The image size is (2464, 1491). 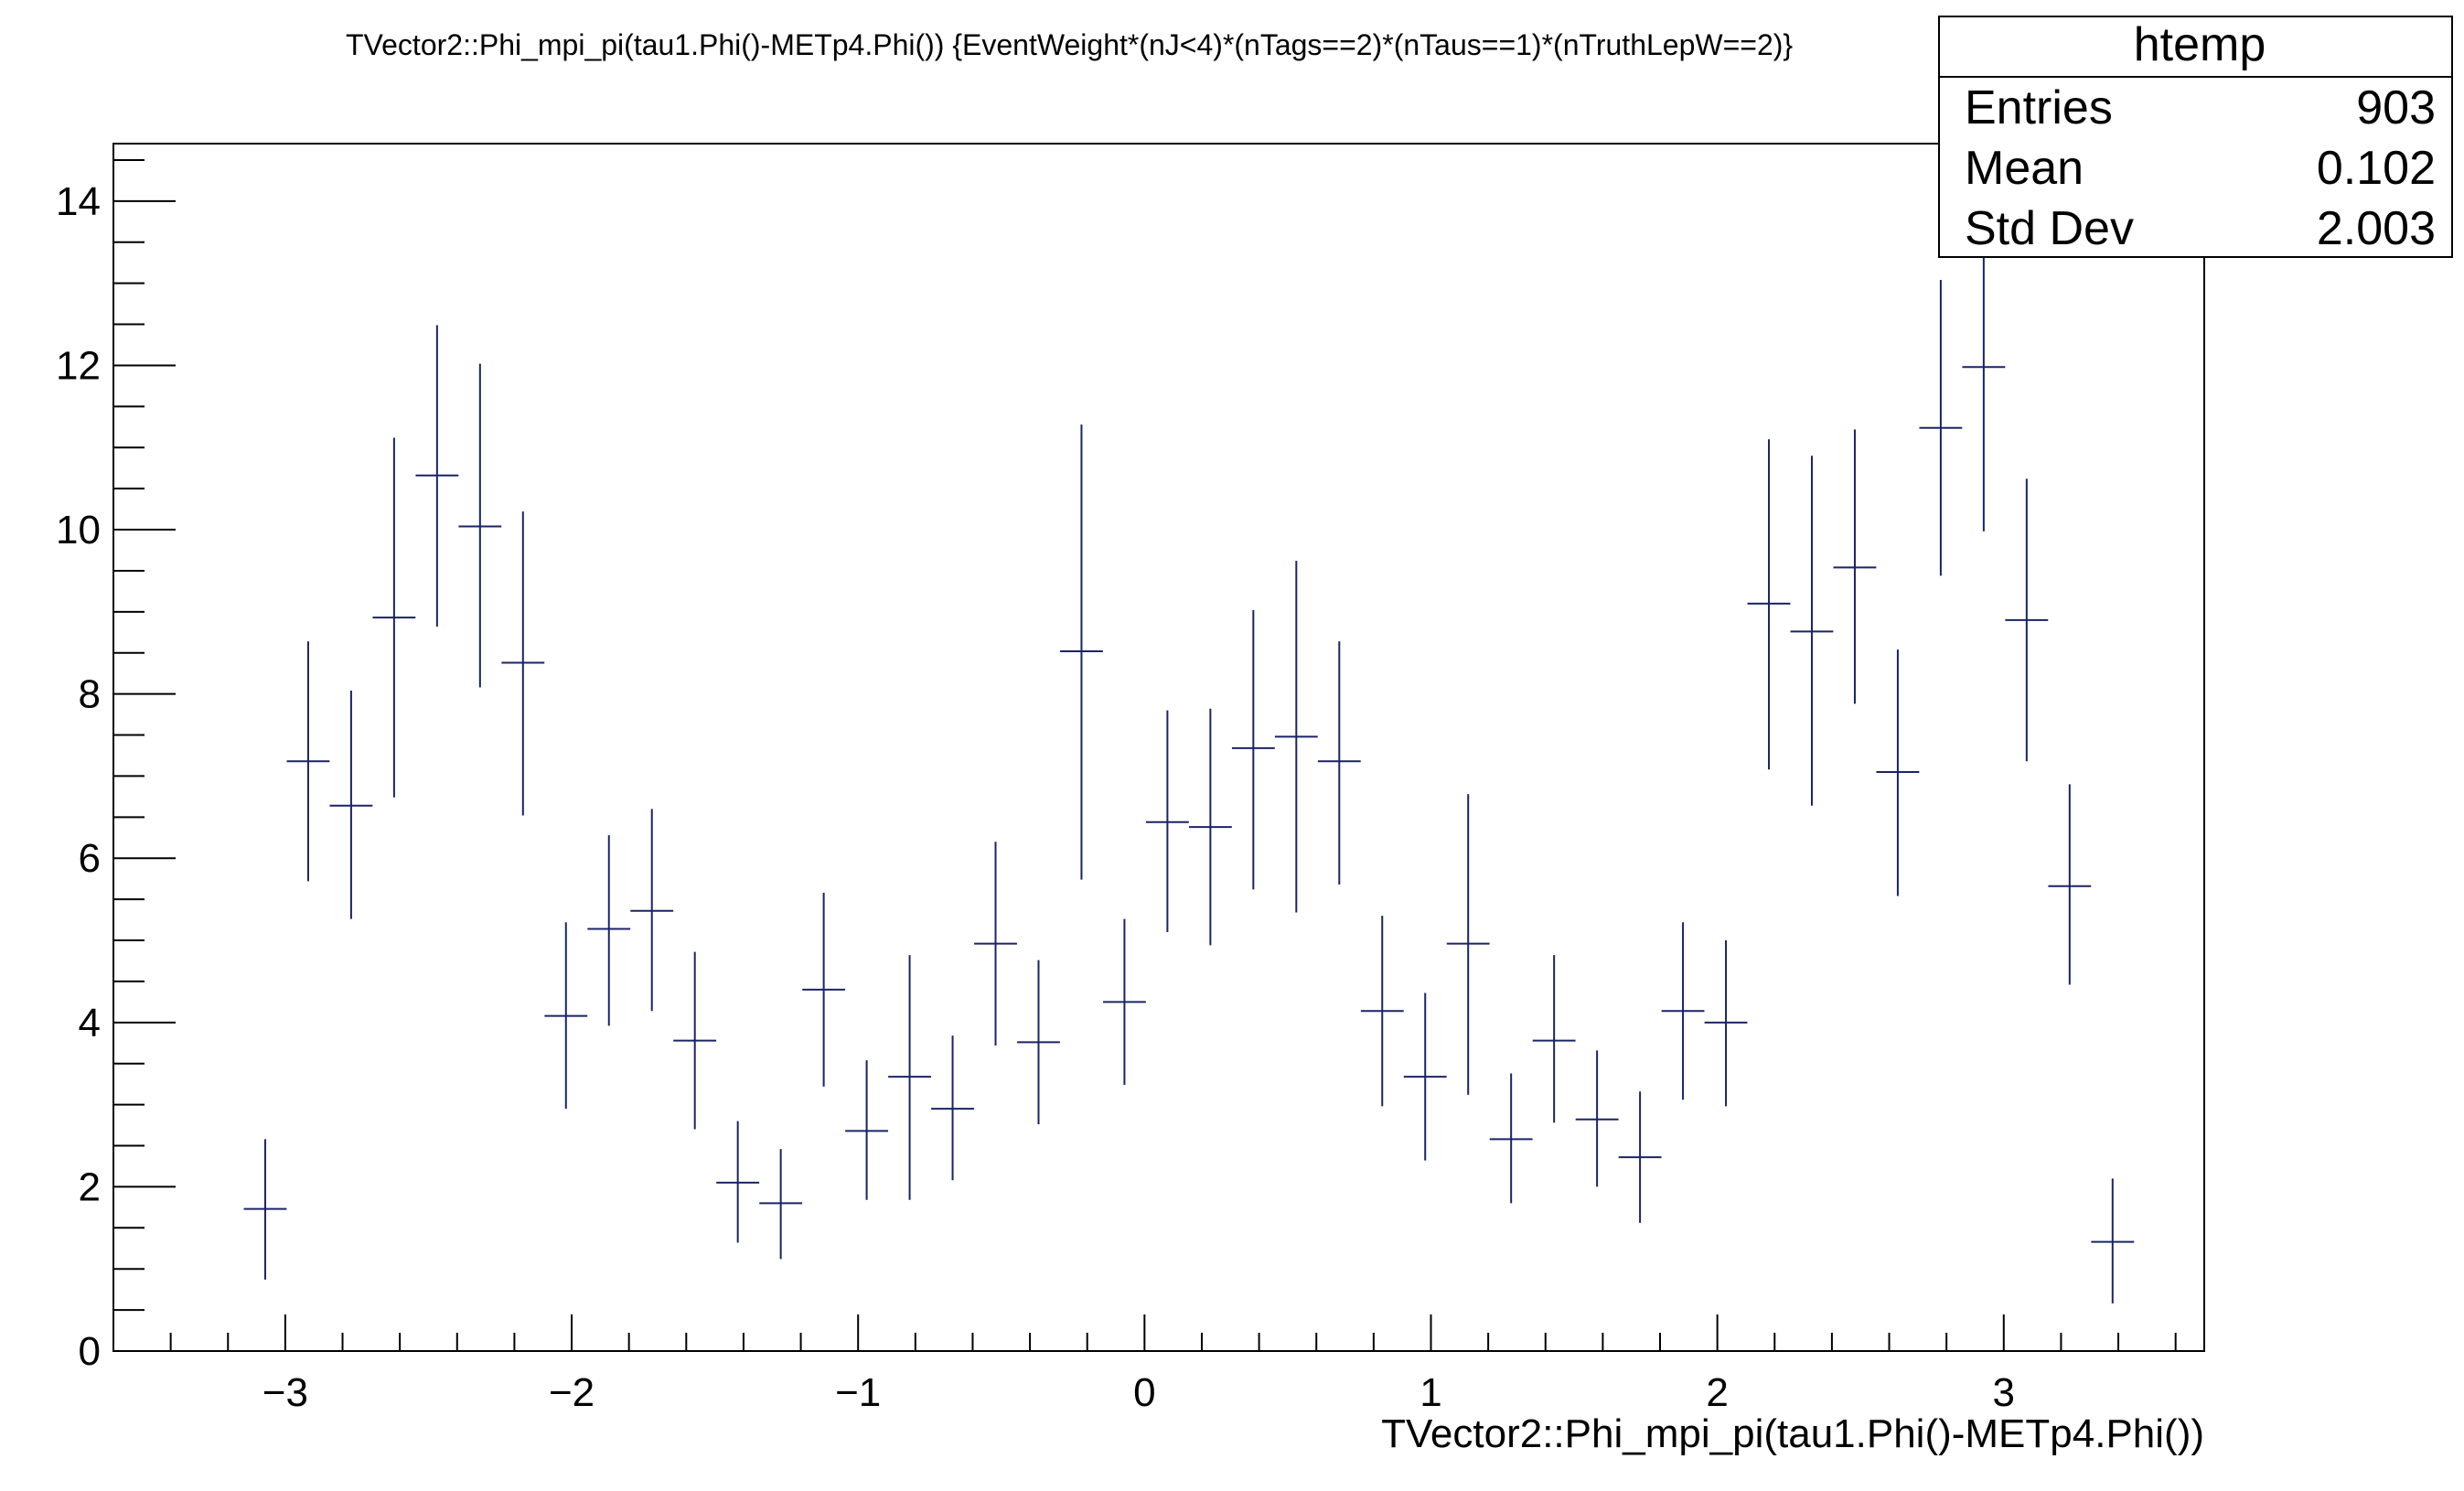 What do you see at coordinates (90, 694) in the screenshot?
I see `y-tick-label: 8` at bounding box center [90, 694].